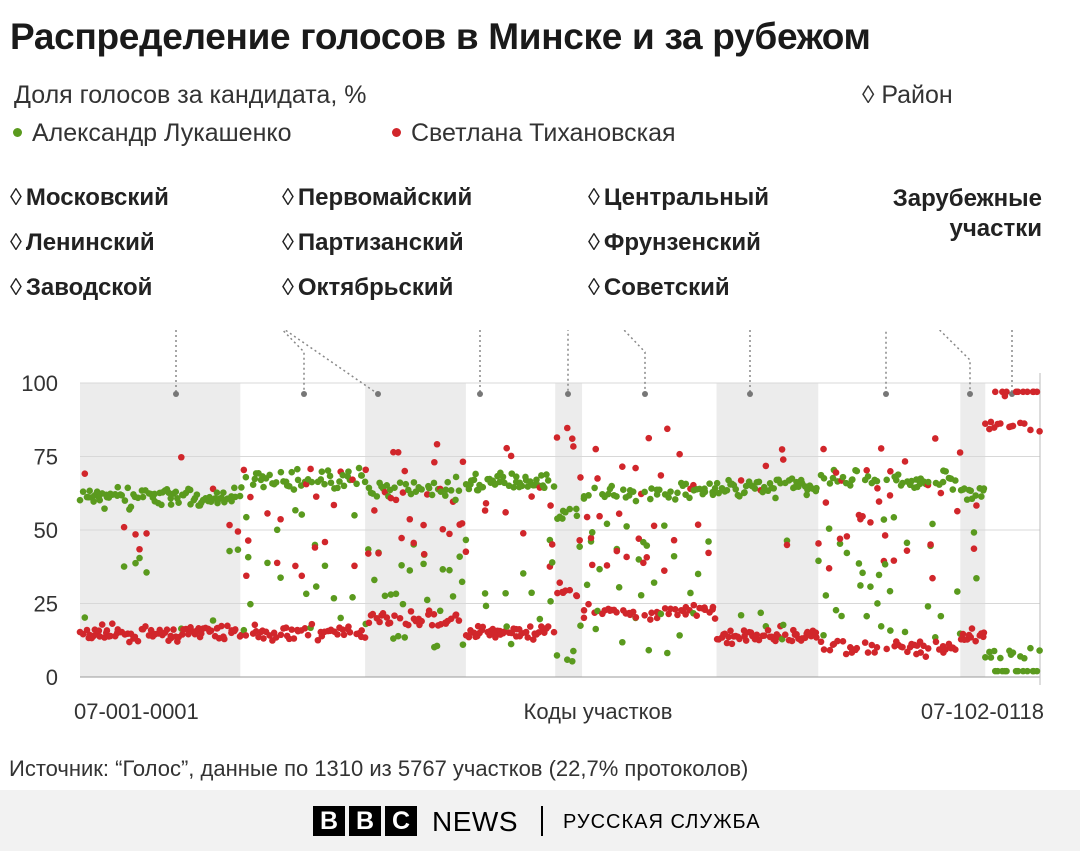 The height and width of the screenshot is (851, 1080). What do you see at coordinates (39, 383) in the screenshot?
I see `y-tick-label: 100` at bounding box center [39, 383].